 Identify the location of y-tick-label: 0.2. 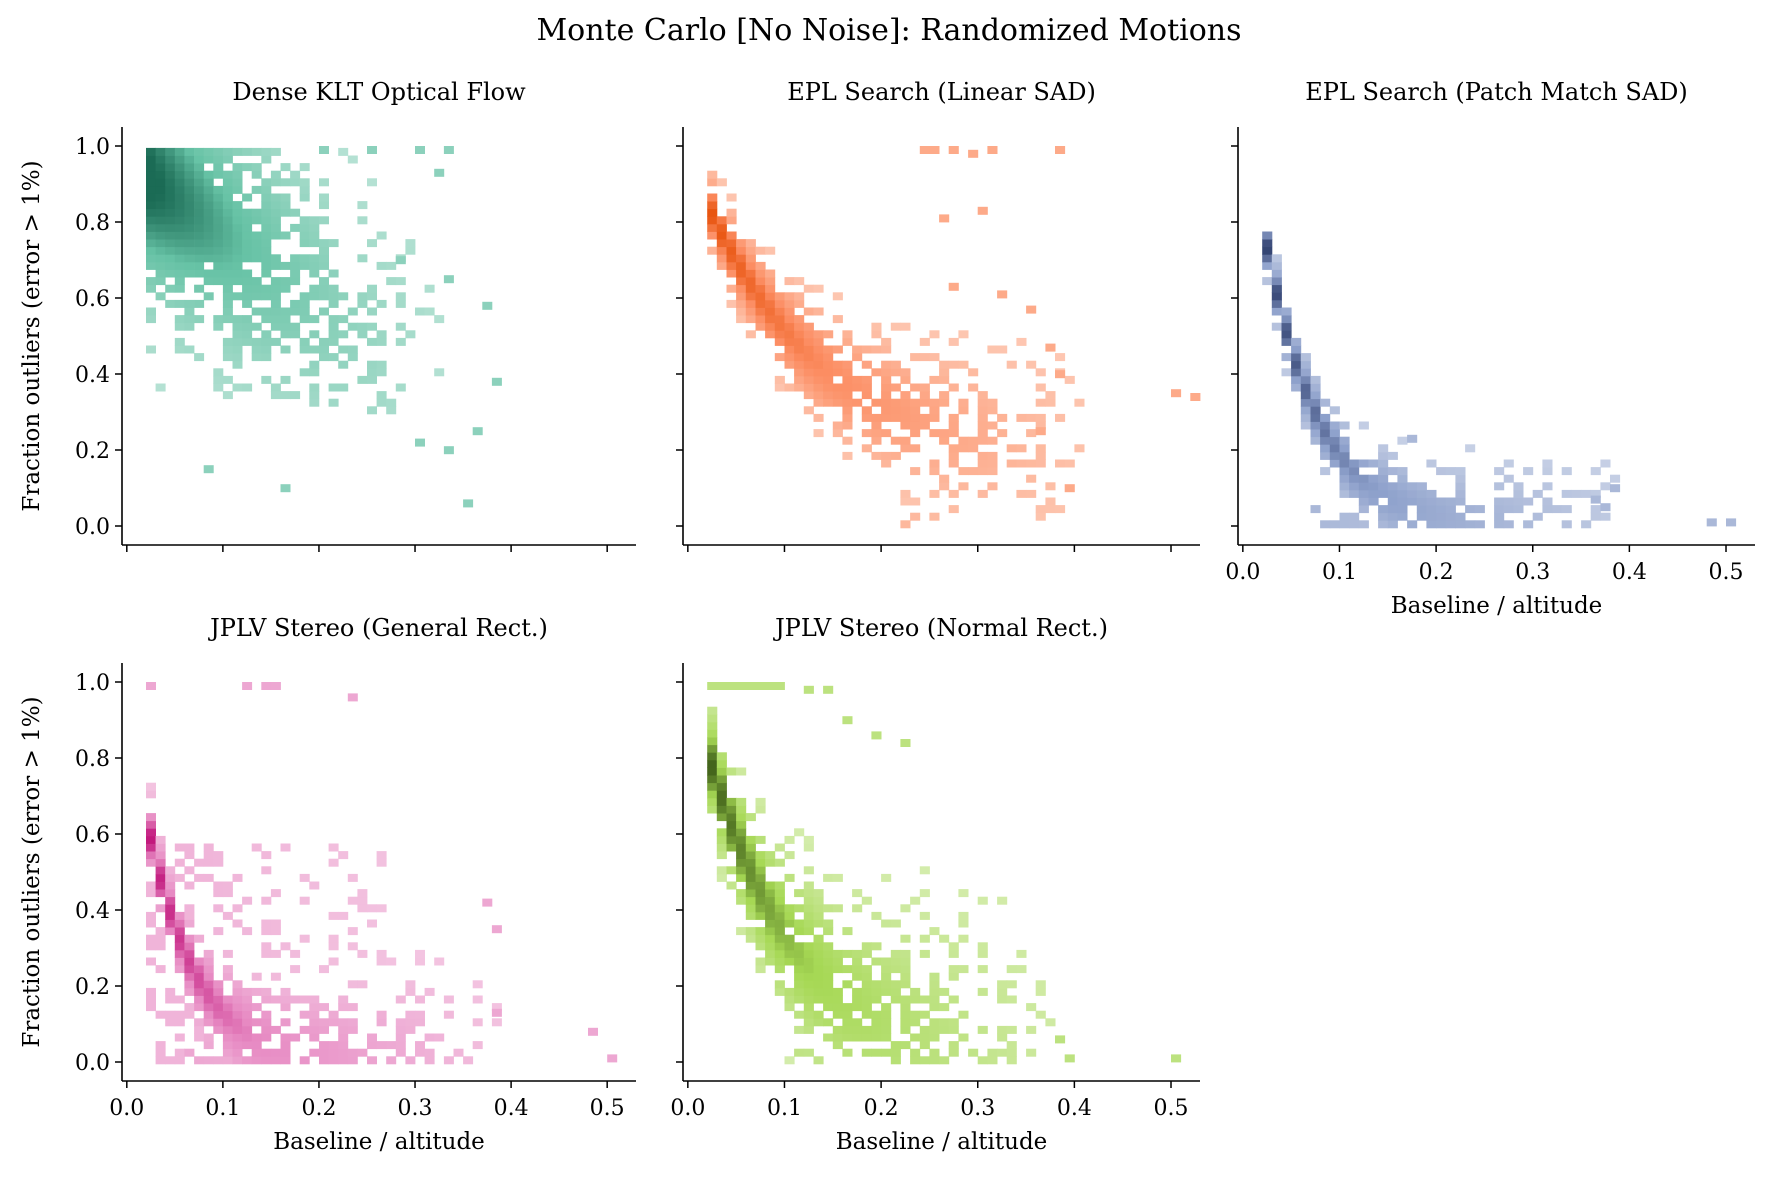
(92, 987).